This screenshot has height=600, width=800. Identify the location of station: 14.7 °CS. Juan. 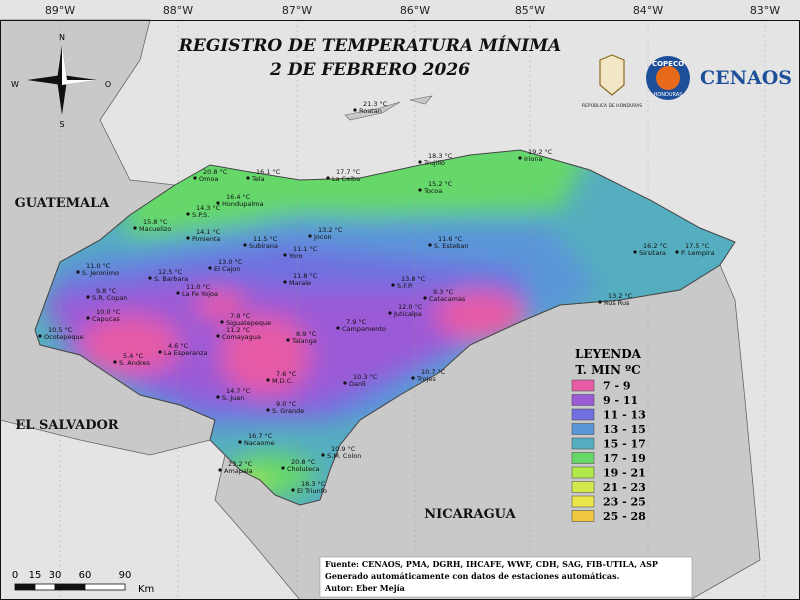
(233, 394).